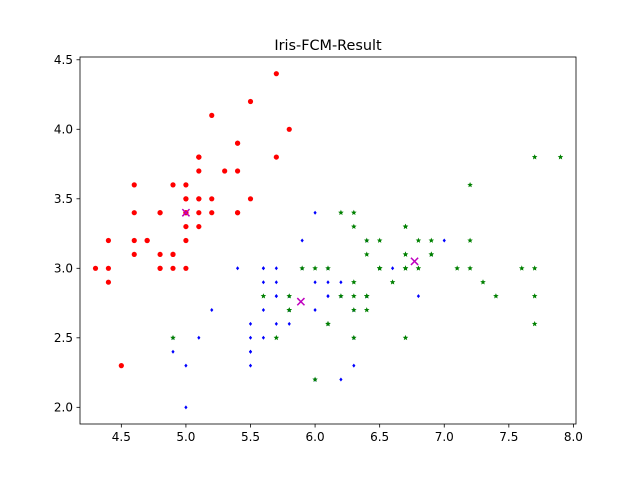 This screenshot has height=480, width=640. Describe the element at coordinates (63, 130) in the screenshot. I see `y-tick-label: 4.0` at that location.